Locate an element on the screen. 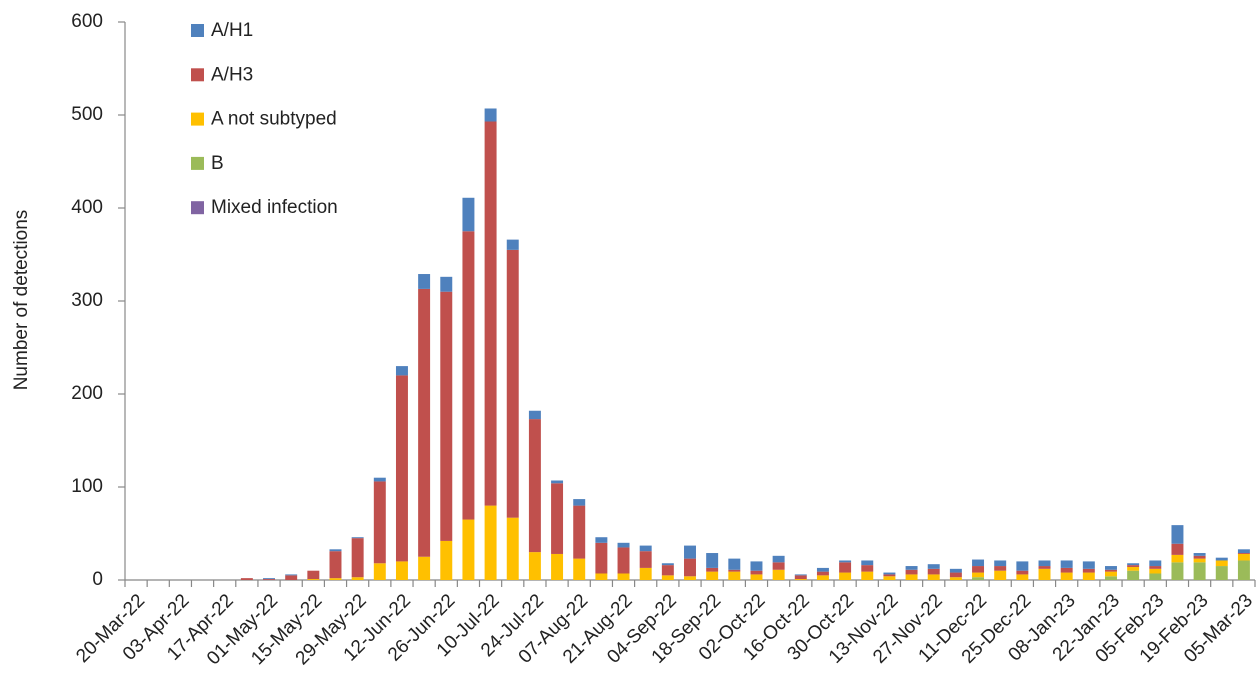  y-tick-label: 400 is located at coordinates (87, 207).